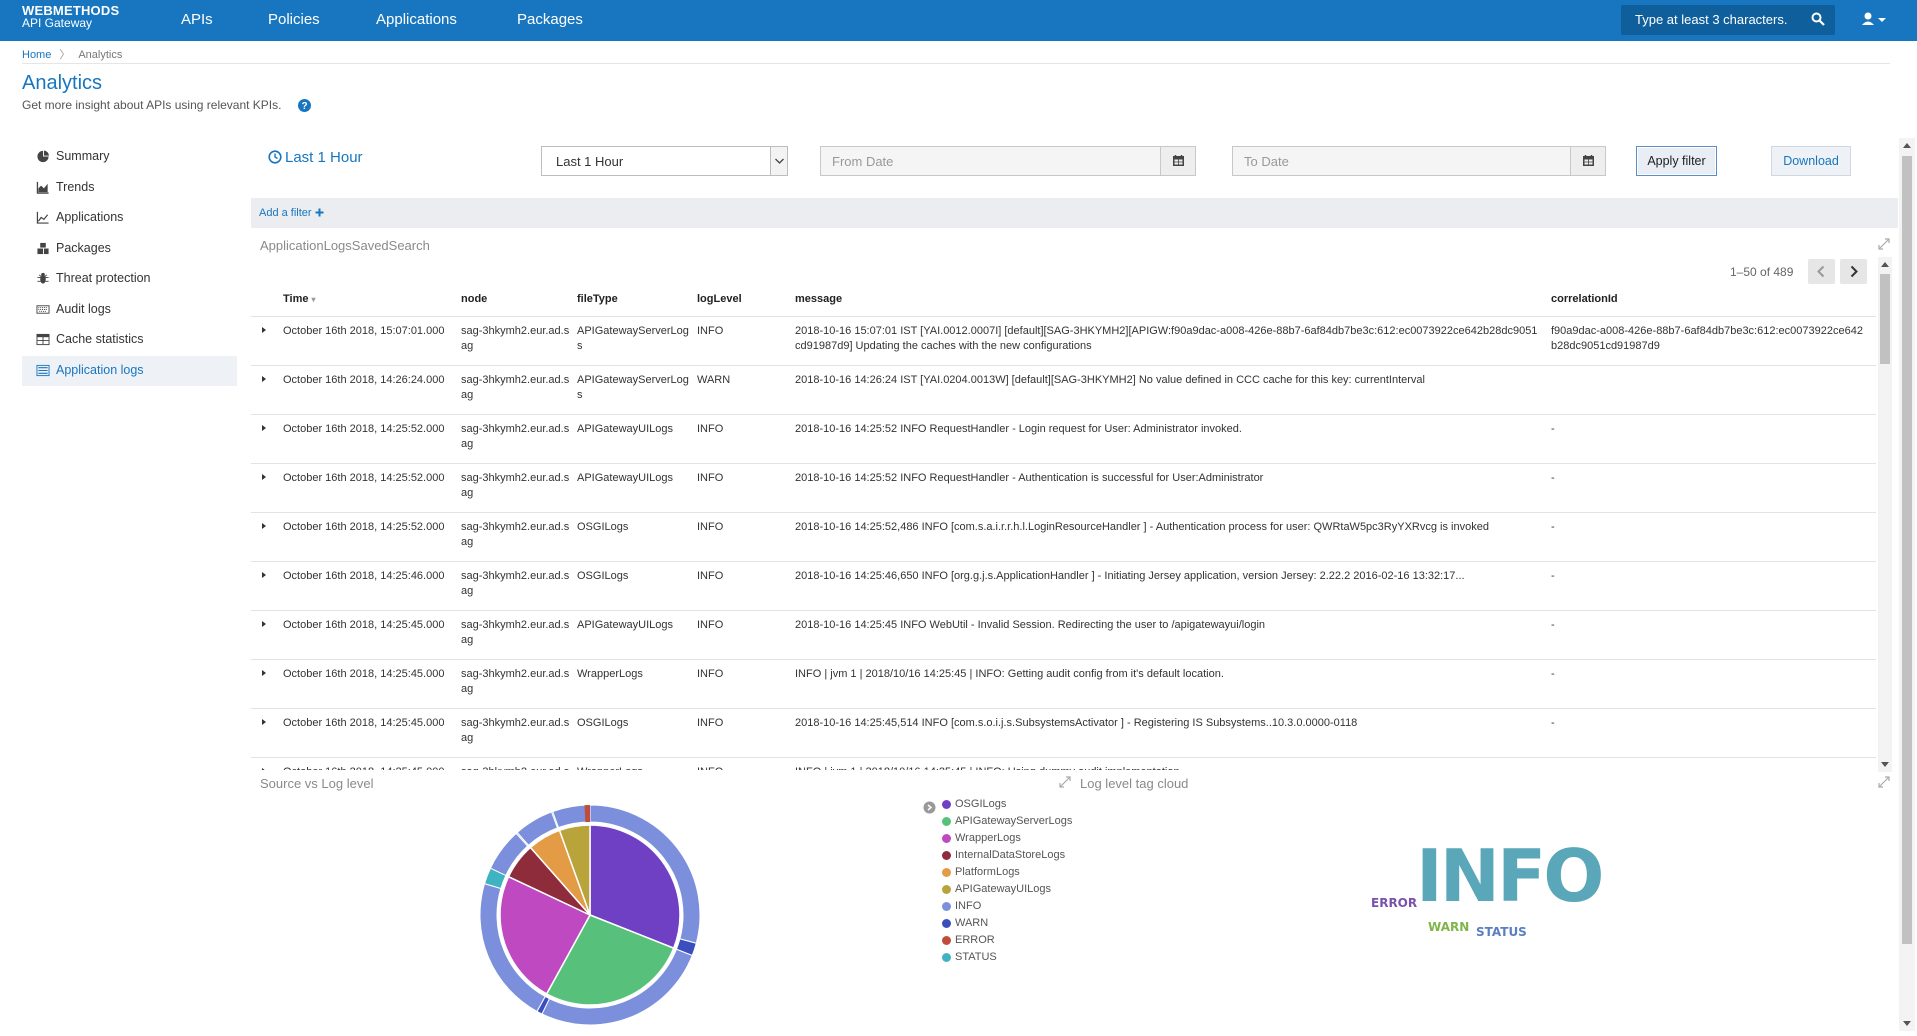 The height and width of the screenshot is (1036, 1917). Describe the element at coordinates (1007, 941) in the screenshot. I see `legend-item: ERROR` at that location.